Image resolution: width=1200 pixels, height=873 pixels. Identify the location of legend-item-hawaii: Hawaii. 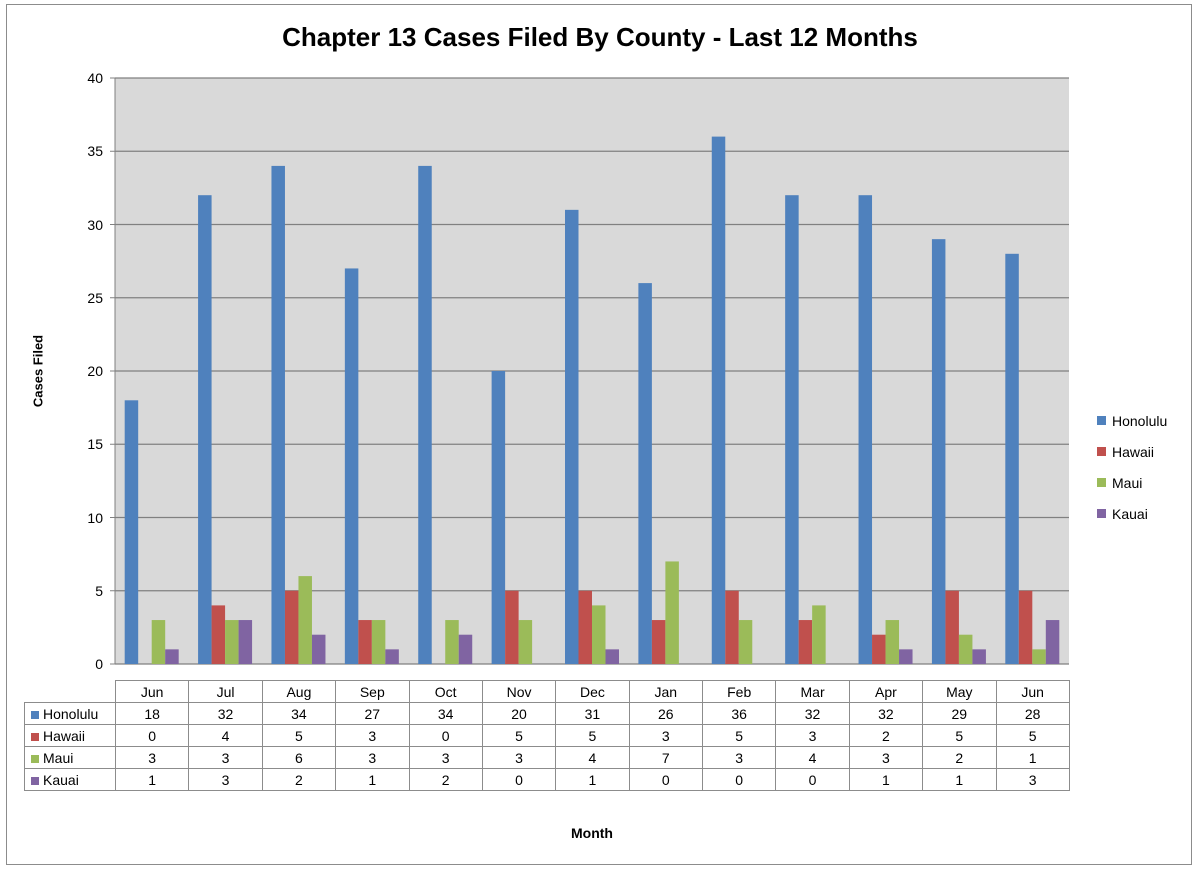
(1132, 451).